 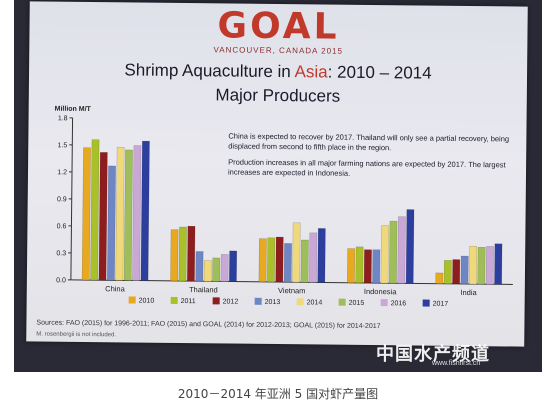 What do you see at coordinates (61, 253) in the screenshot?
I see `y-tick-label: 0.3` at bounding box center [61, 253].